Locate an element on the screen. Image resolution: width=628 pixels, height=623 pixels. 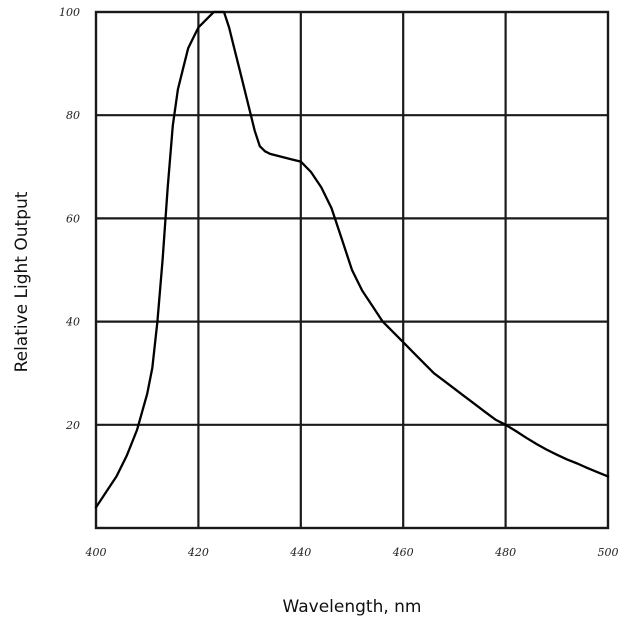
x-tick-label: 400 is located at coordinates (96, 552).